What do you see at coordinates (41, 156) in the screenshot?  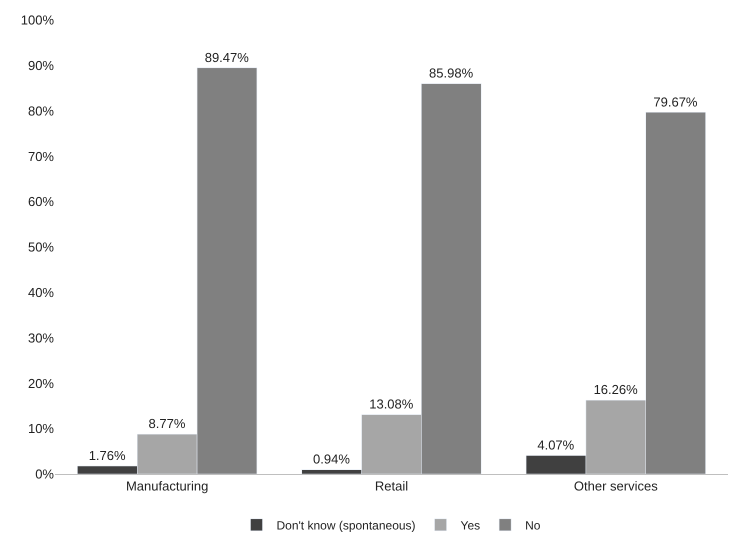 I see `y-tick-label: 70%` at bounding box center [41, 156].